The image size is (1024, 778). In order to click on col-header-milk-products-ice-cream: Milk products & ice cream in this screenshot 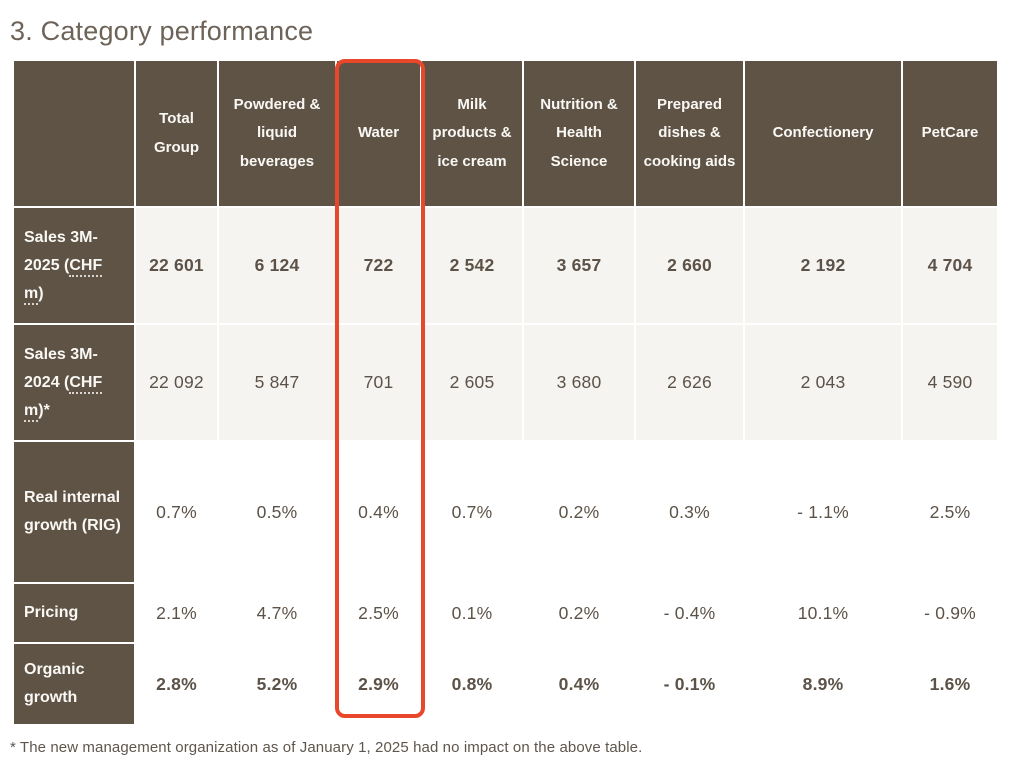, I will do `click(472, 134)`.